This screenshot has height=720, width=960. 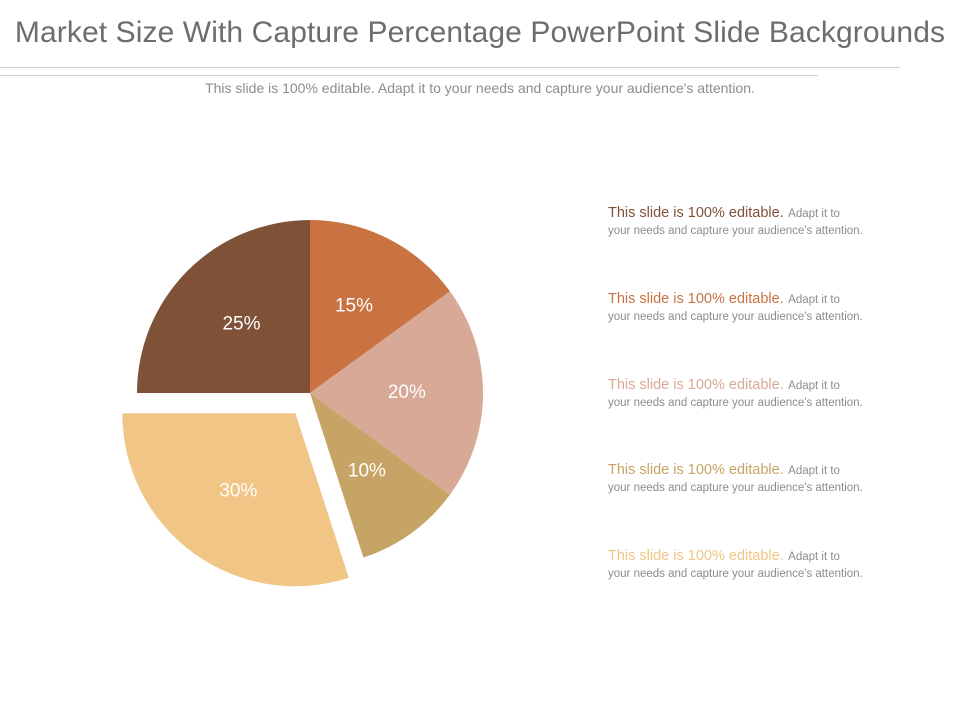 What do you see at coordinates (241, 324) in the screenshot?
I see `pie-slice-label-5: 25%` at bounding box center [241, 324].